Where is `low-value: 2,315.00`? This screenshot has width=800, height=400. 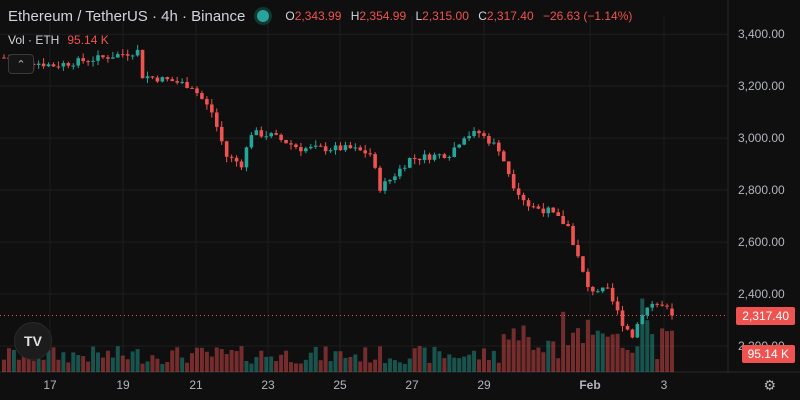 low-value: 2,315.00 is located at coordinates (445, 16).